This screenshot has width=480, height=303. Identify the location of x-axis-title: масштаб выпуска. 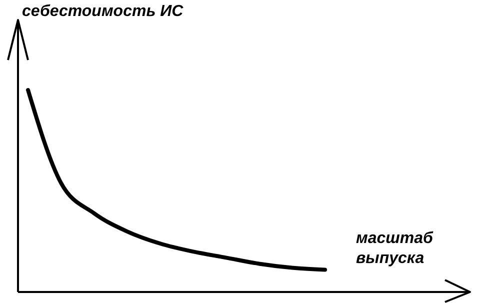
(395, 248).